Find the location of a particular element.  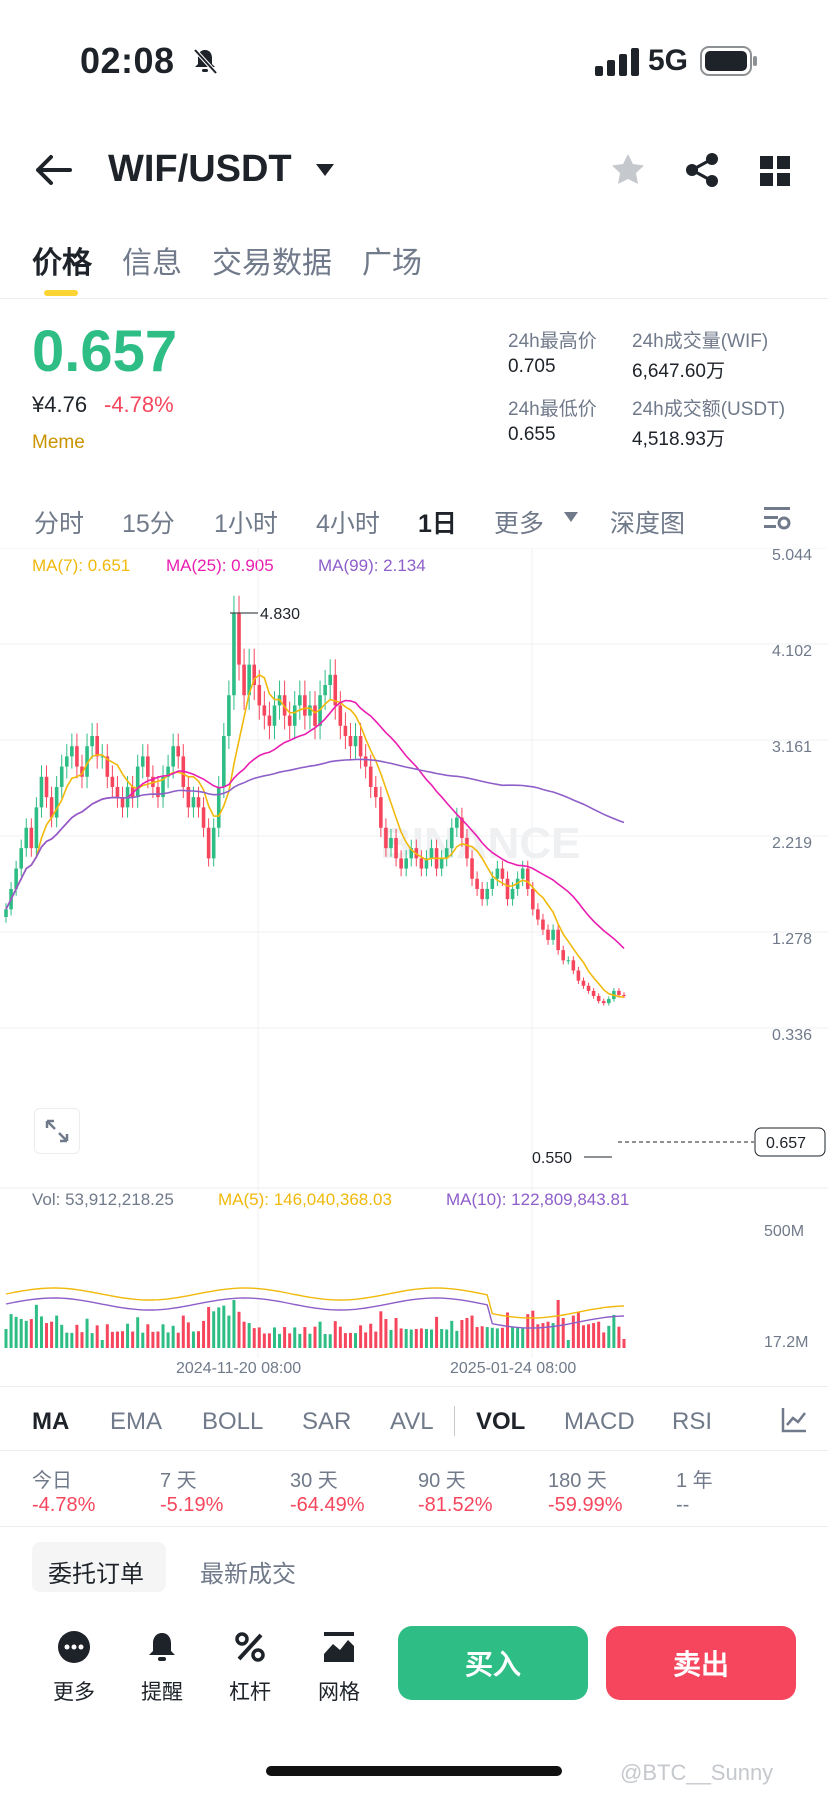

order-tab-highlight is located at coordinates (99, 1567).